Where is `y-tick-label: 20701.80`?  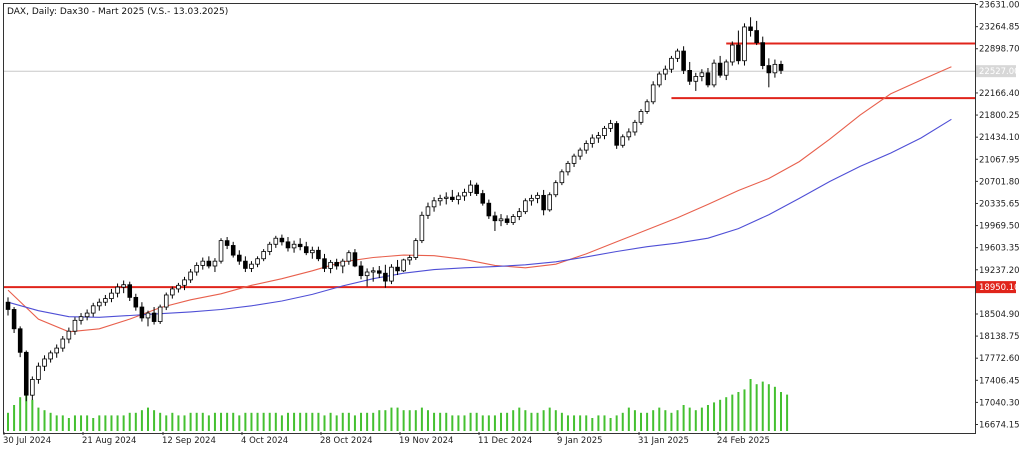
y-tick-label: 20701.80 is located at coordinates (999, 182).